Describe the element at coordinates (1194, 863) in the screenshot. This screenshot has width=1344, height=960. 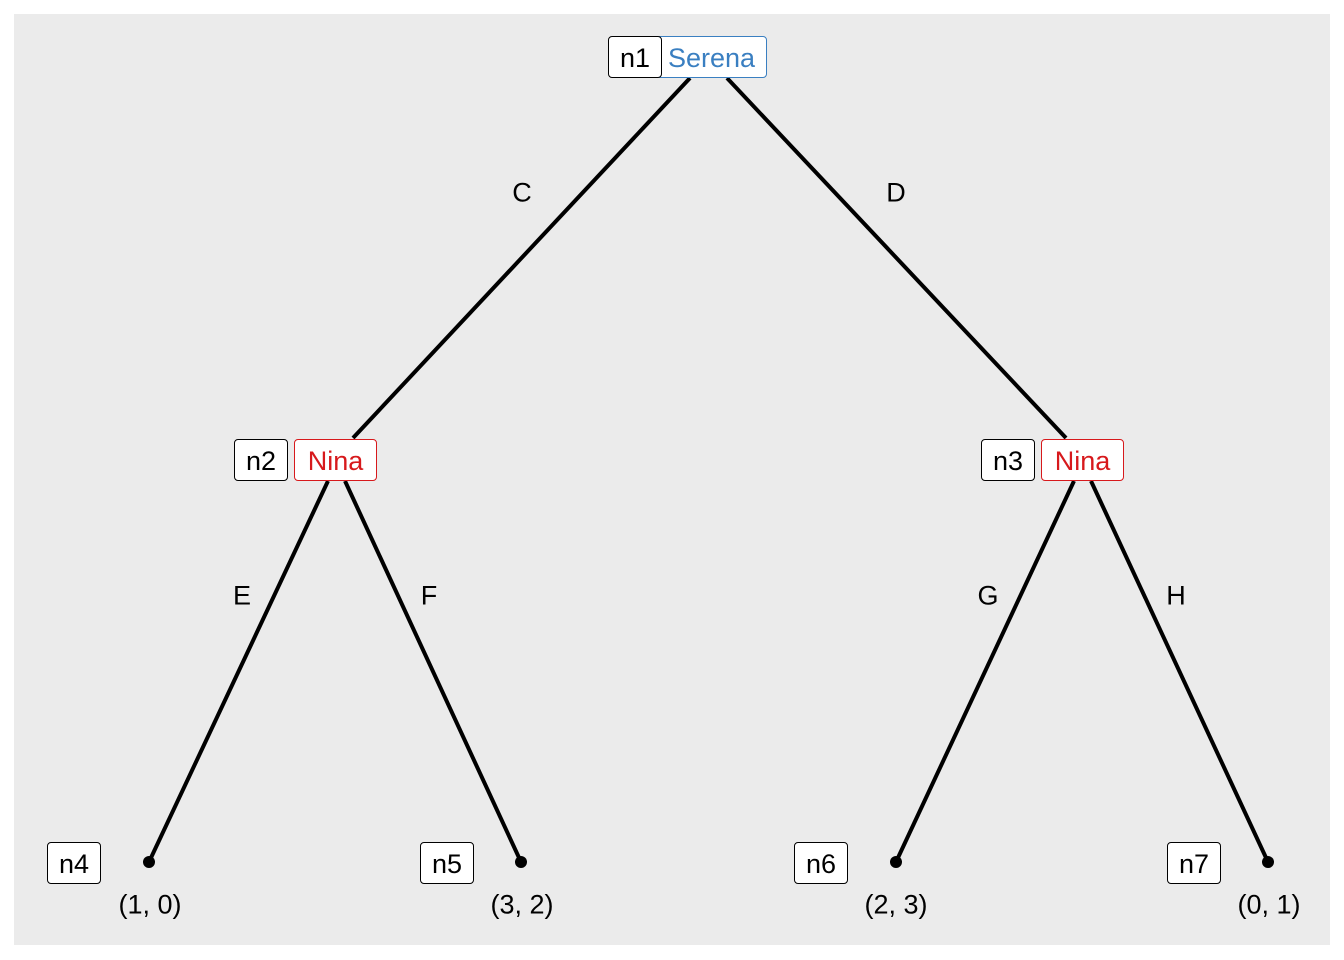
I see `node-id-n7: n7` at that location.